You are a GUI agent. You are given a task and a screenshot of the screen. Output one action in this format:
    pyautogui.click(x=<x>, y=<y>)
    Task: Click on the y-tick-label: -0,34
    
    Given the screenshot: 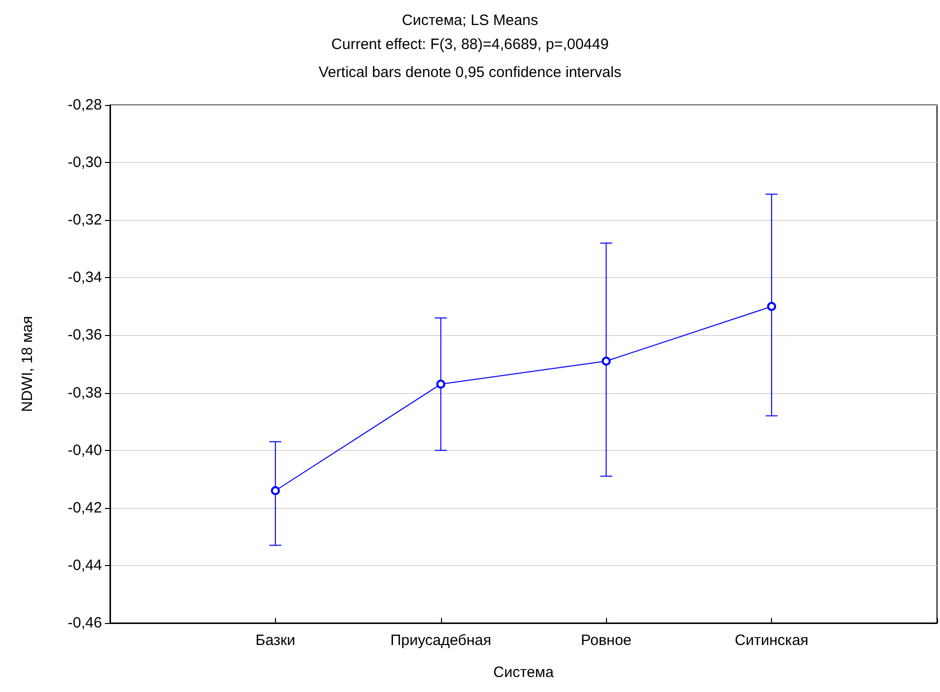 What is the action you would take?
    pyautogui.click(x=85, y=277)
    